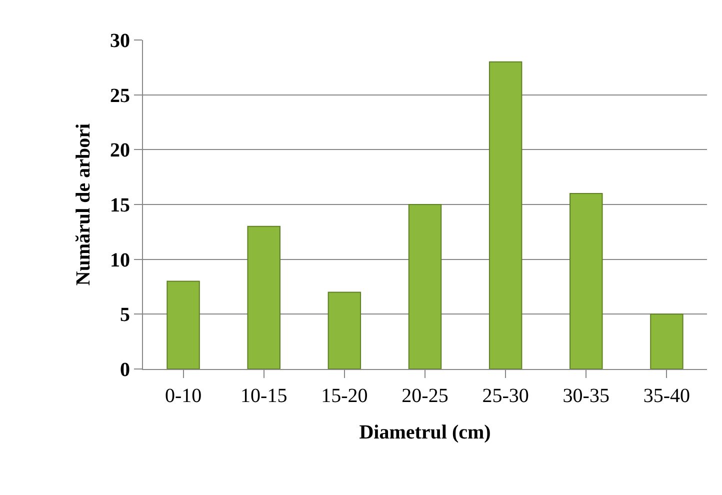  I want to click on y-tick-label: 20, so click(120, 151).